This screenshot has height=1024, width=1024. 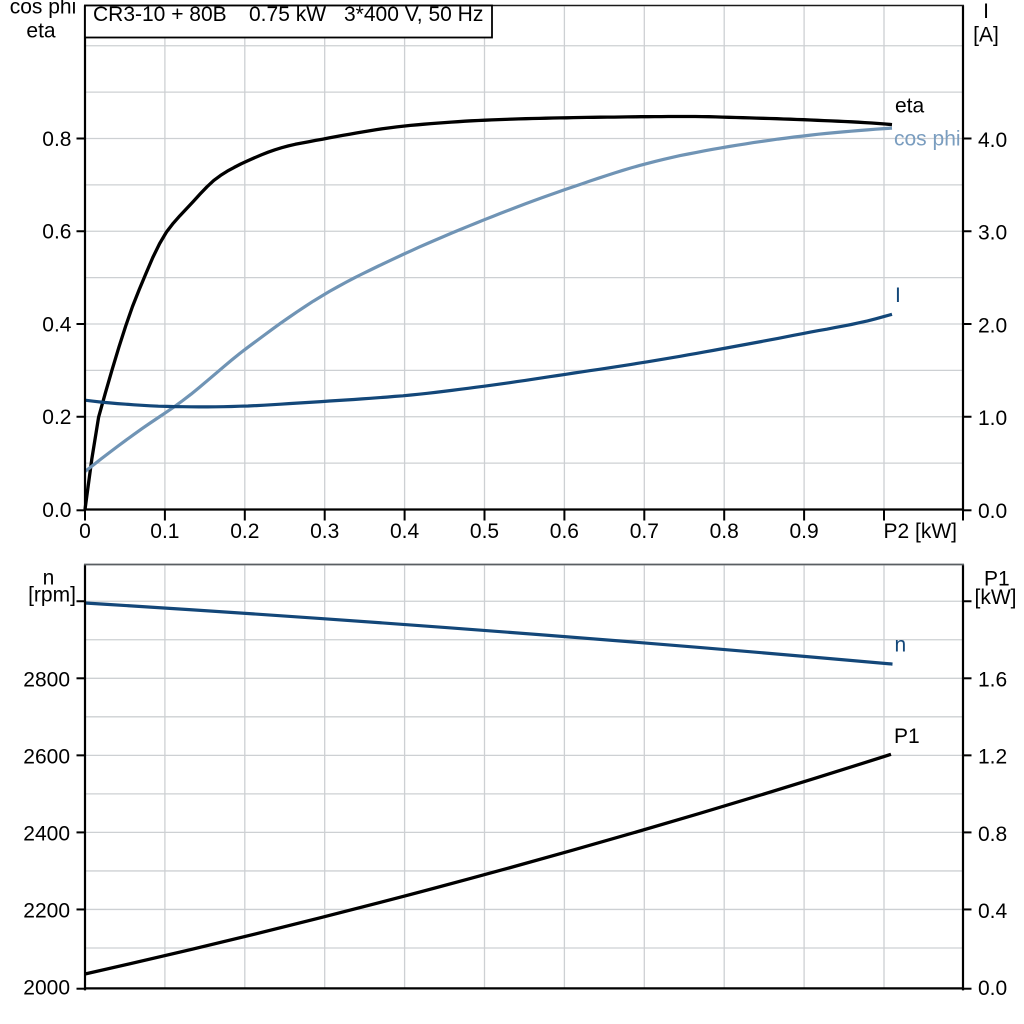 What do you see at coordinates (484, 531) in the screenshot?
I see `svg-text: 0.5` at bounding box center [484, 531].